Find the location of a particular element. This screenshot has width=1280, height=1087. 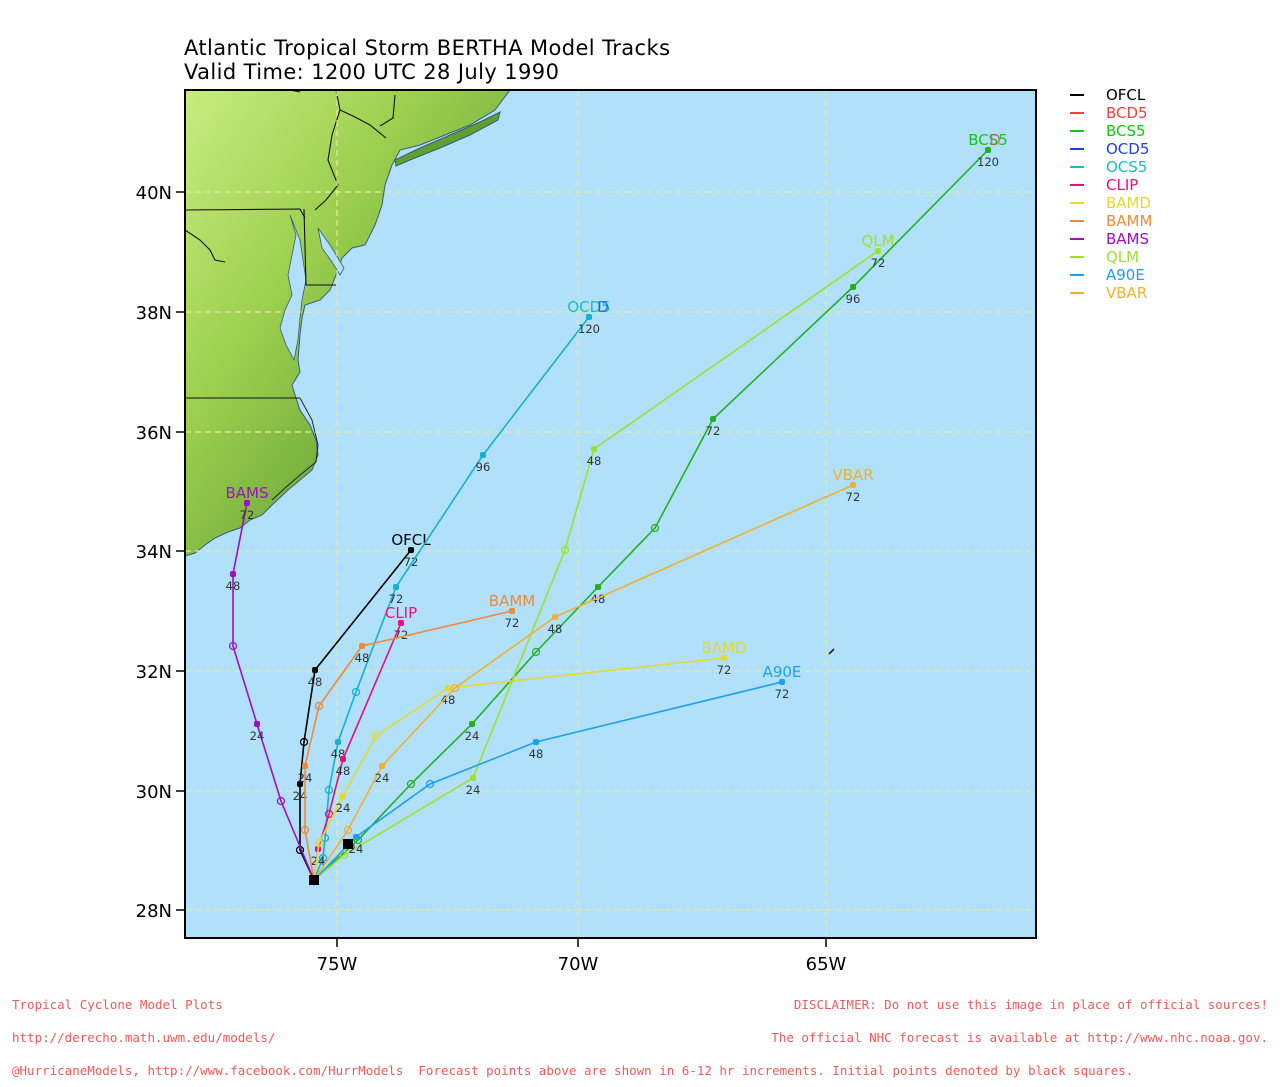

overlay-label: D is located at coordinates (603, 307).